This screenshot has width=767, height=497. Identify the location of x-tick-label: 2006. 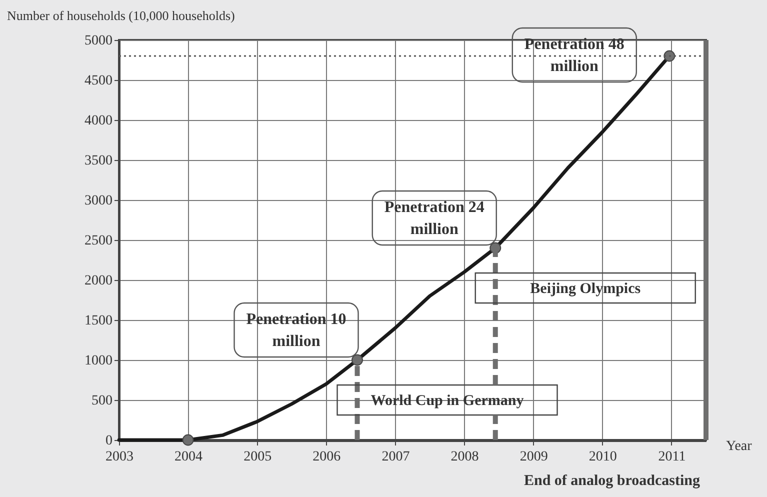
(326, 457).